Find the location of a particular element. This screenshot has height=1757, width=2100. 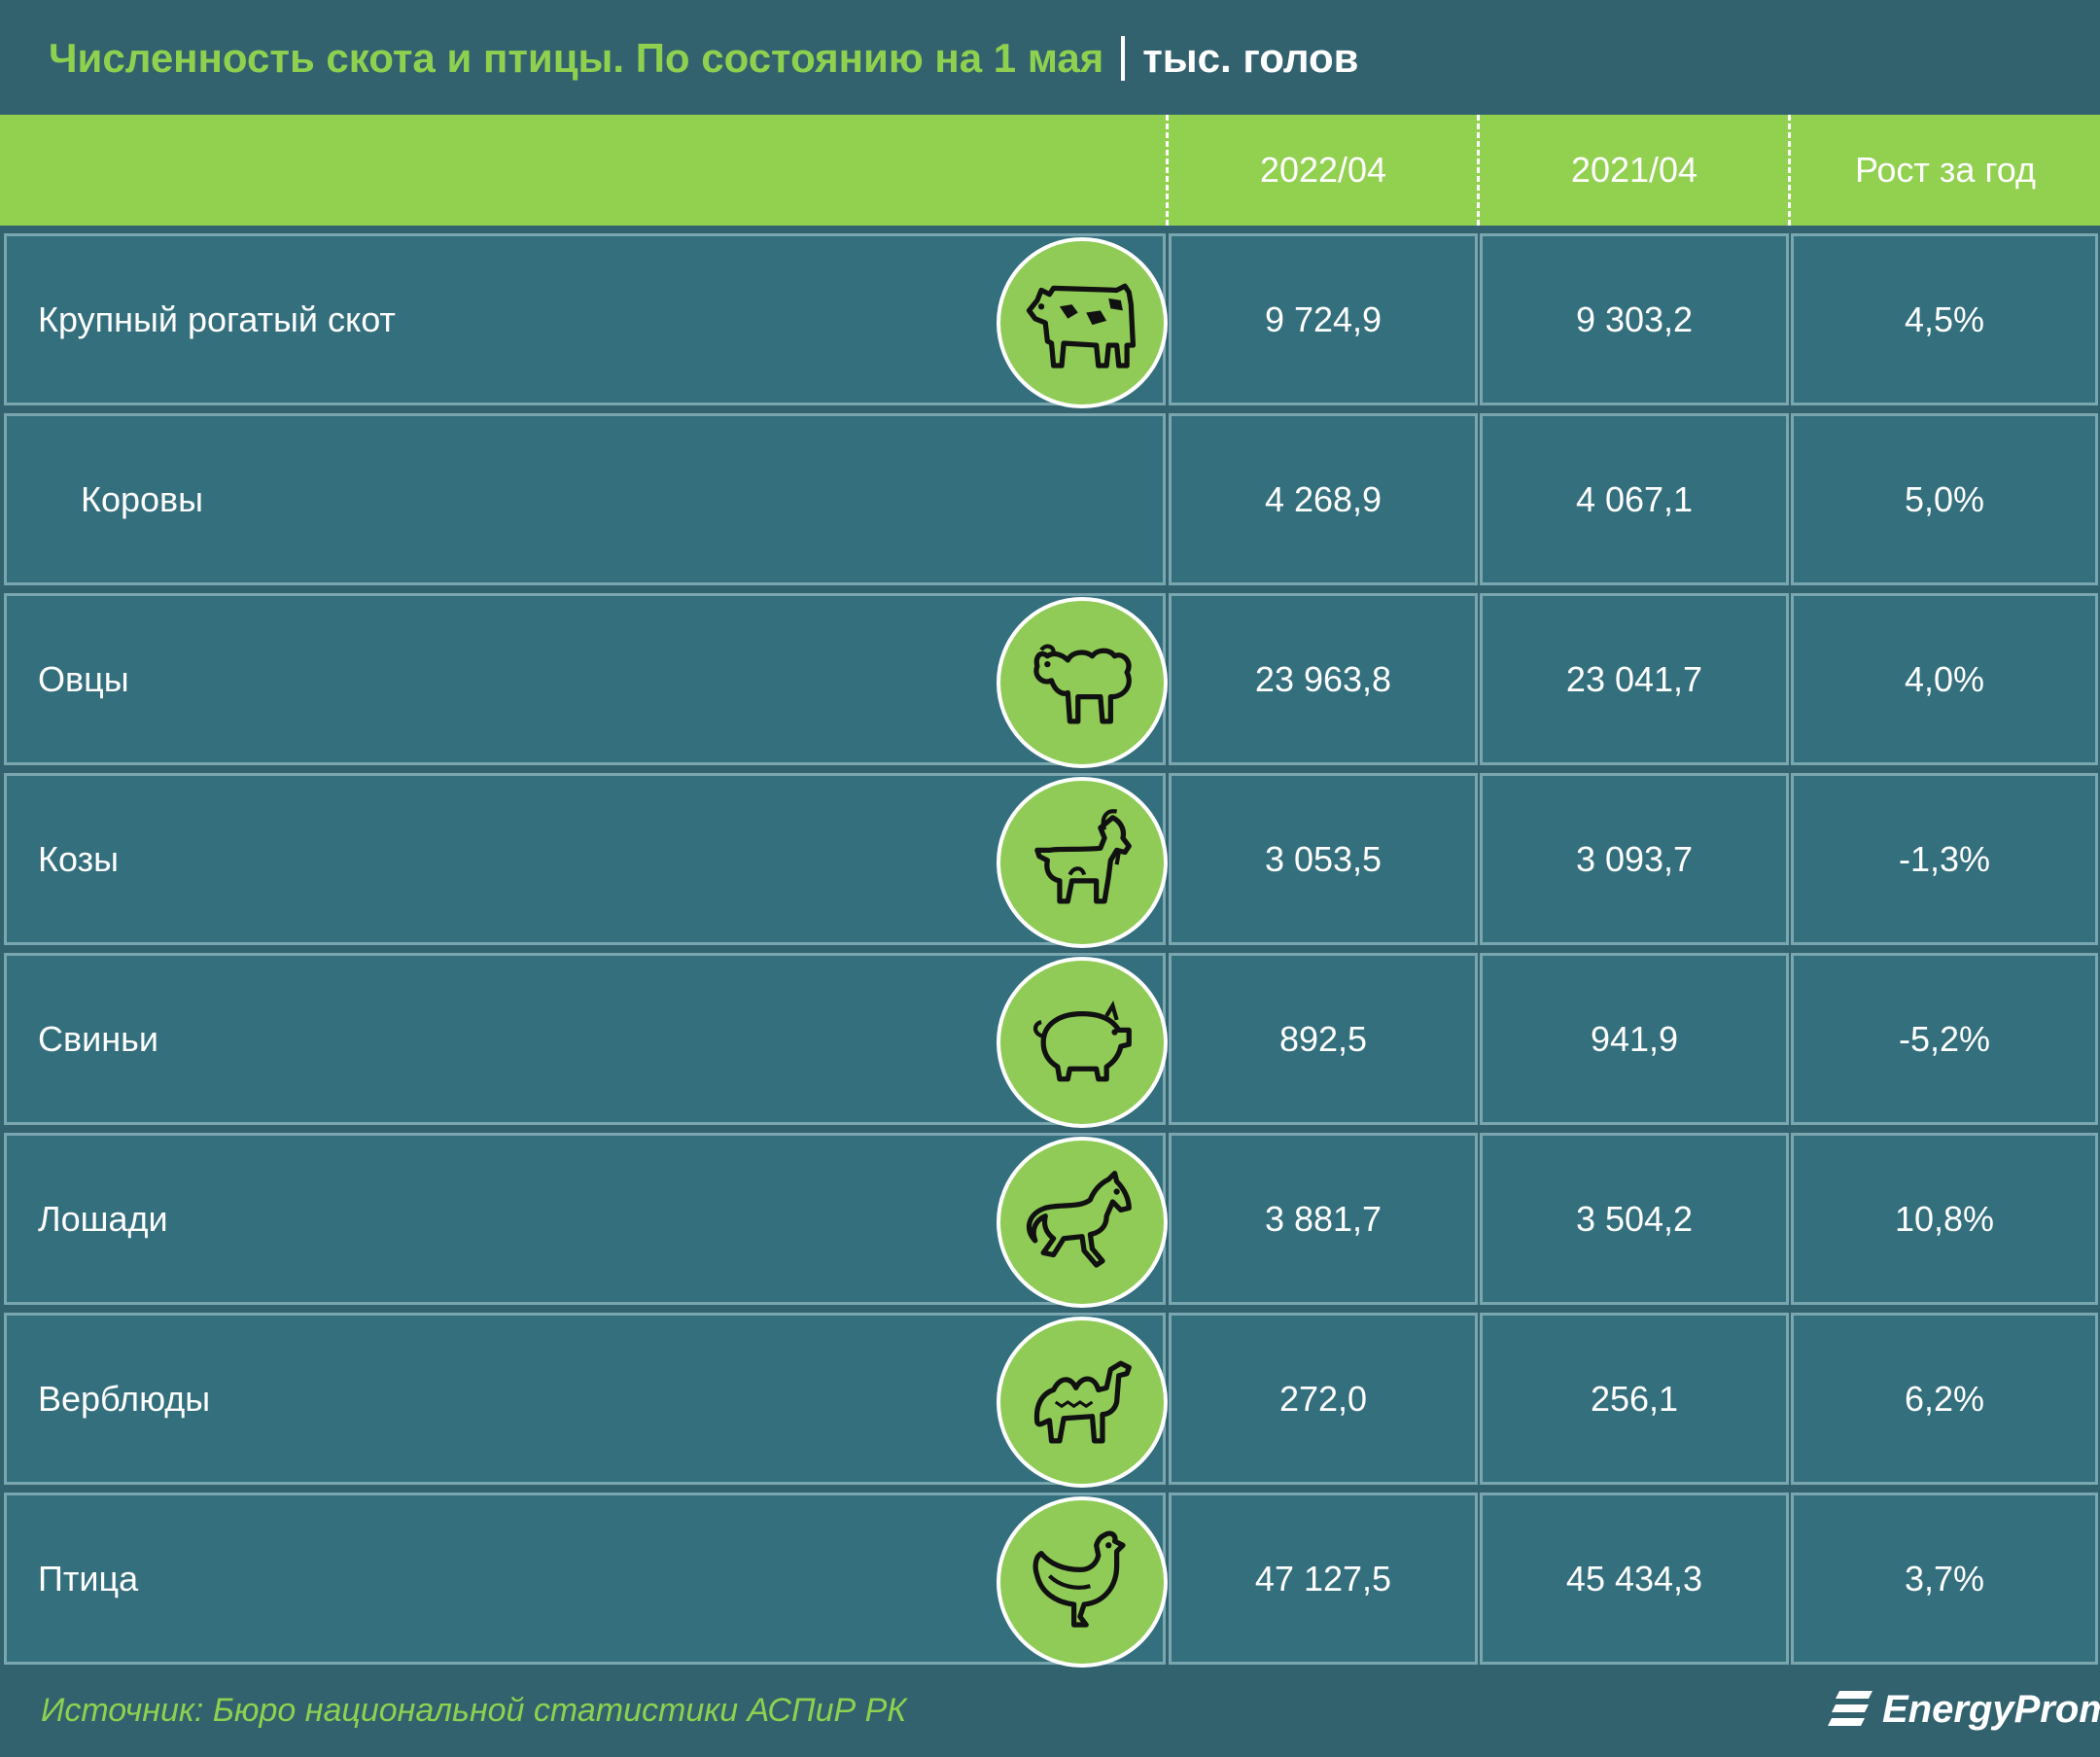

table-row: Козы 3 053,5 3 093,7 -1,3% is located at coordinates (1050, 863).